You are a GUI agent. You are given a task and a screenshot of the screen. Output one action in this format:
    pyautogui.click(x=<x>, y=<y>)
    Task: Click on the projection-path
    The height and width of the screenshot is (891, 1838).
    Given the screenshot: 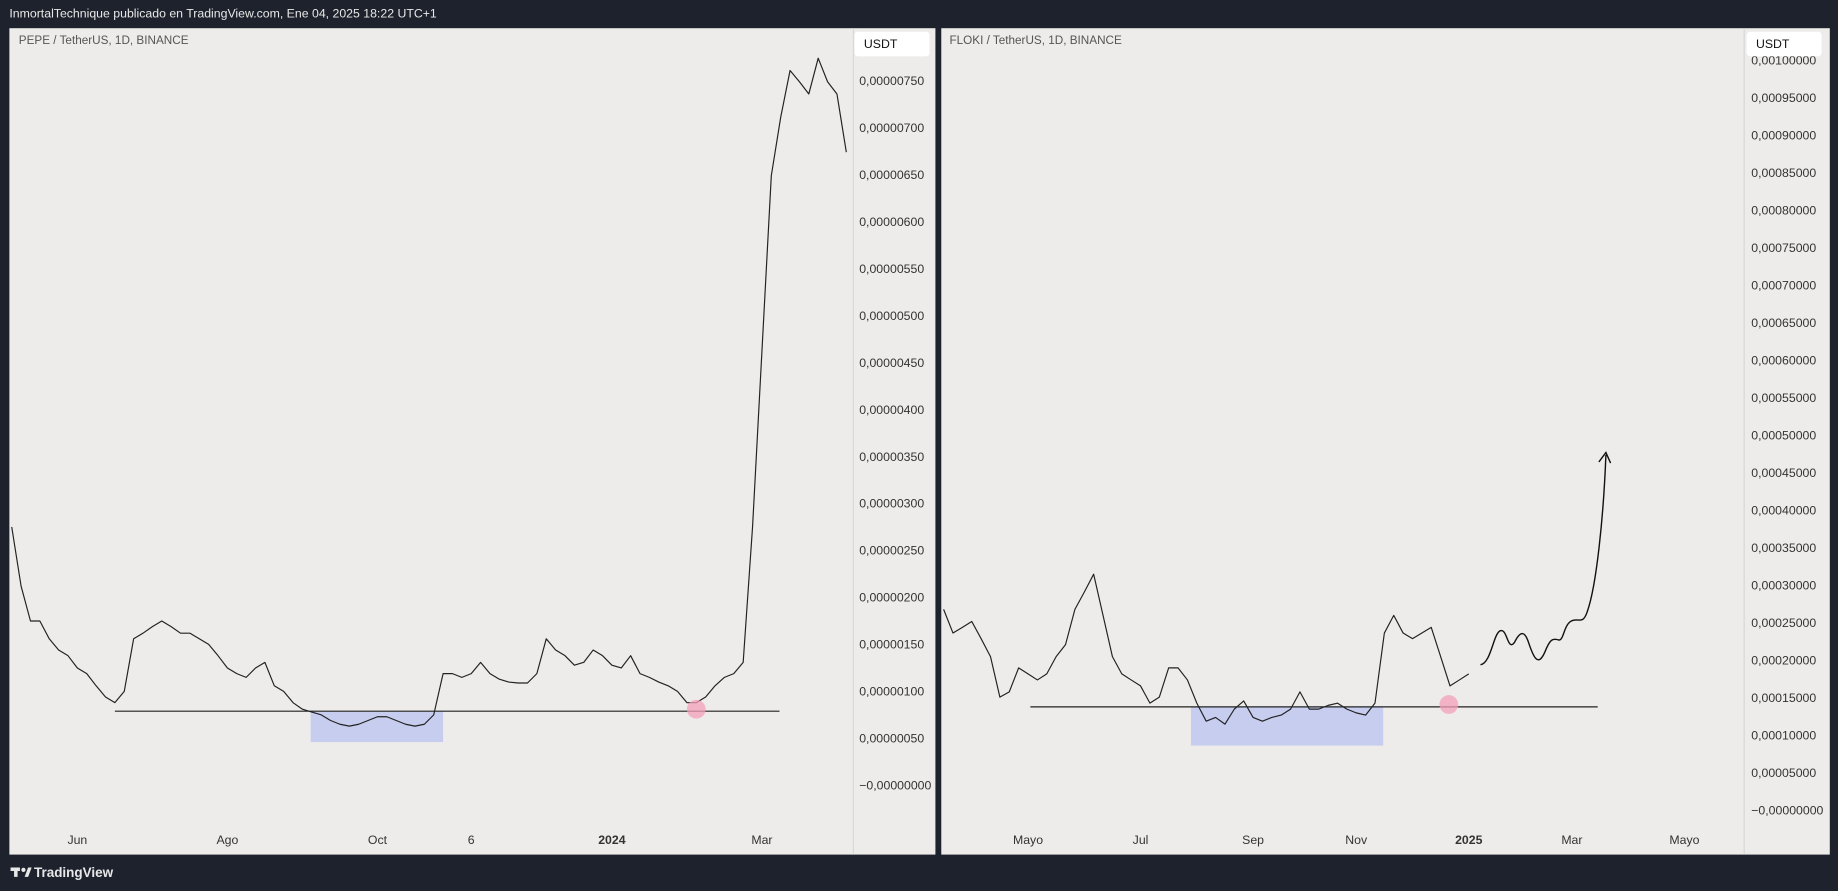 What is the action you would take?
    pyautogui.click(x=1543, y=560)
    